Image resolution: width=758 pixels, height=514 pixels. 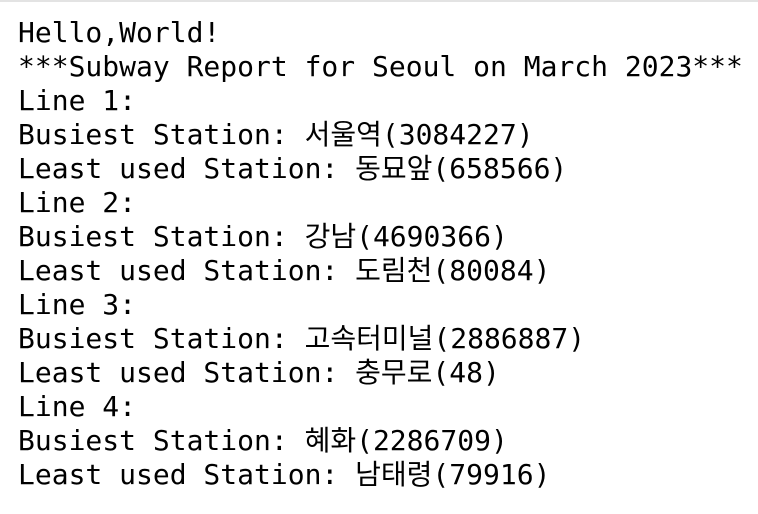 What do you see at coordinates (259, 372) in the screenshot?
I see `least-used-station: Least used Station: 충무로(48)` at bounding box center [259, 372].